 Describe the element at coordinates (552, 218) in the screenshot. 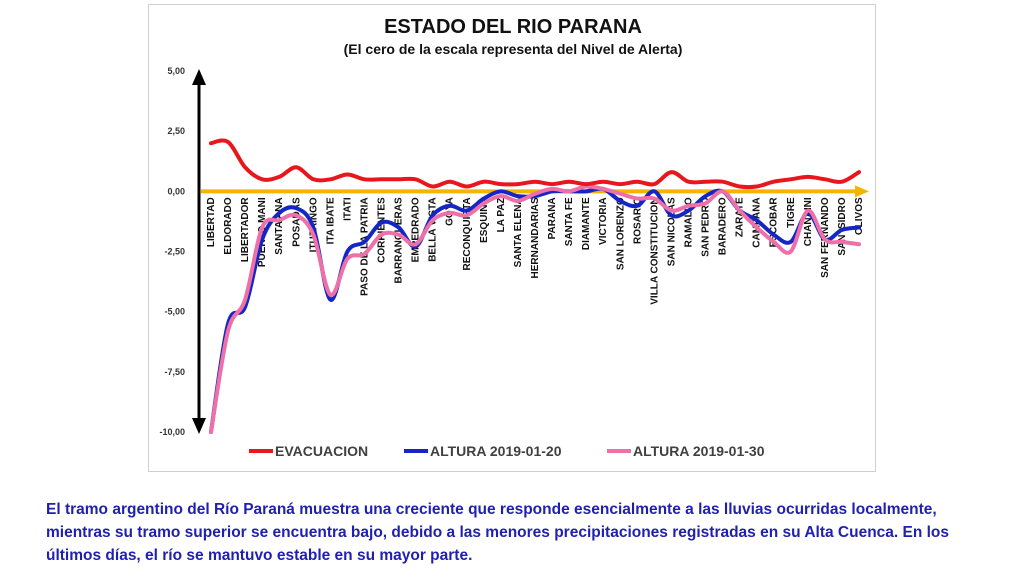

I see `x-category-label: PARANA` at that location.